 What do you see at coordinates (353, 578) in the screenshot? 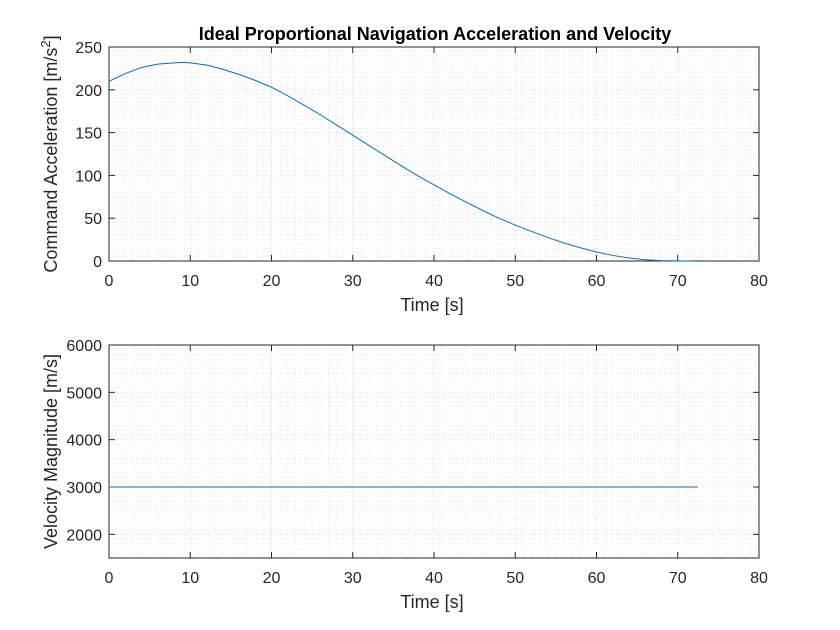
I see `velocity-xtick-label: 30` at bounding box center [353, 578].